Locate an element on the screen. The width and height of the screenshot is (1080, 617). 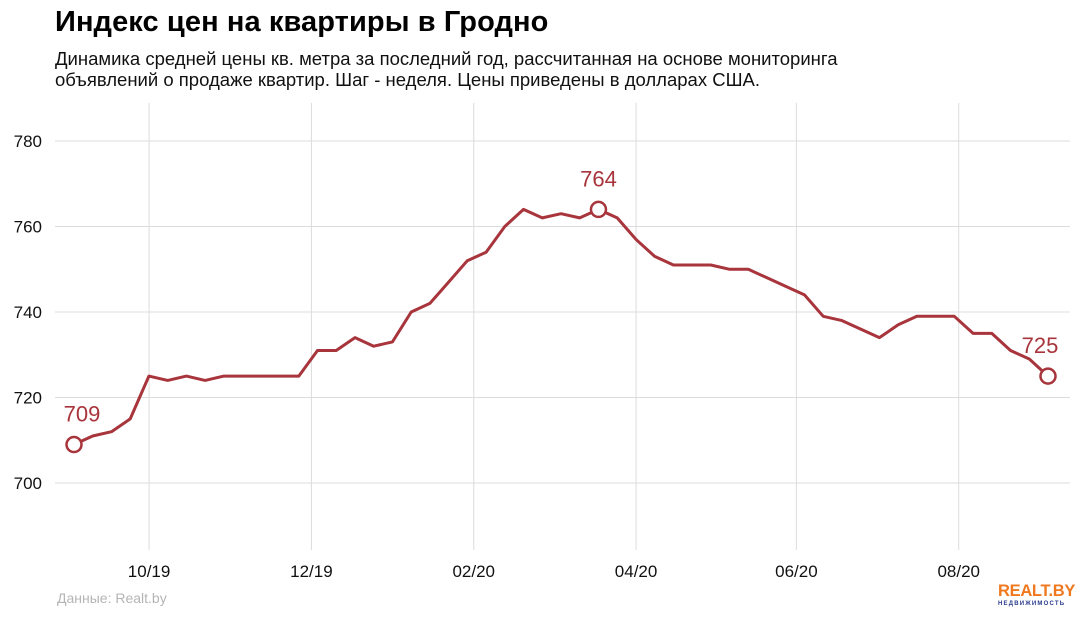
x-tick-label: 04/20 is located at coordinates (636, 571).